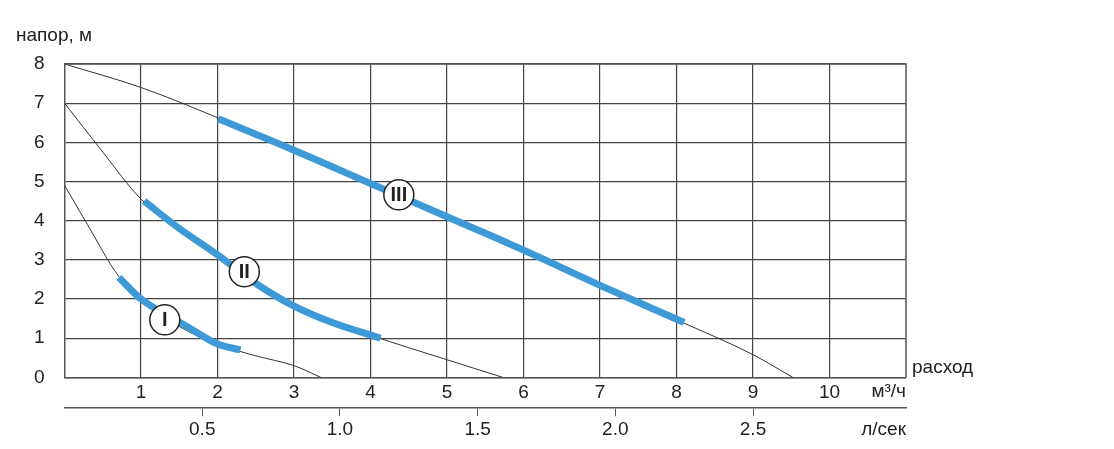  Describe the element at coordinates (600, 392) in the screenshot. I see `x-tick-label: 7` at that location.